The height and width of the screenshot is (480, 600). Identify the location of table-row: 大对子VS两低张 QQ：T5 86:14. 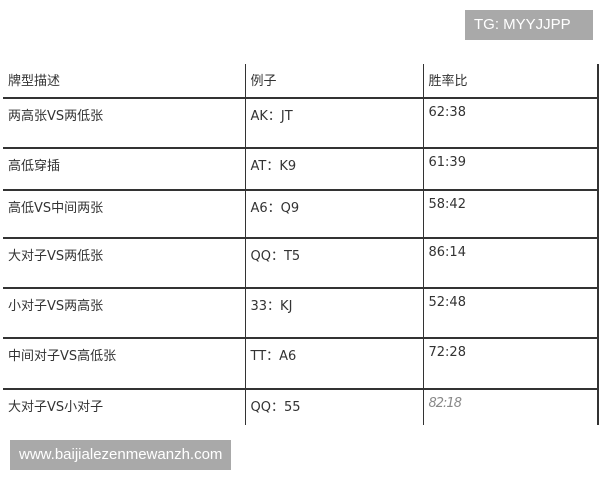
(301, 263).